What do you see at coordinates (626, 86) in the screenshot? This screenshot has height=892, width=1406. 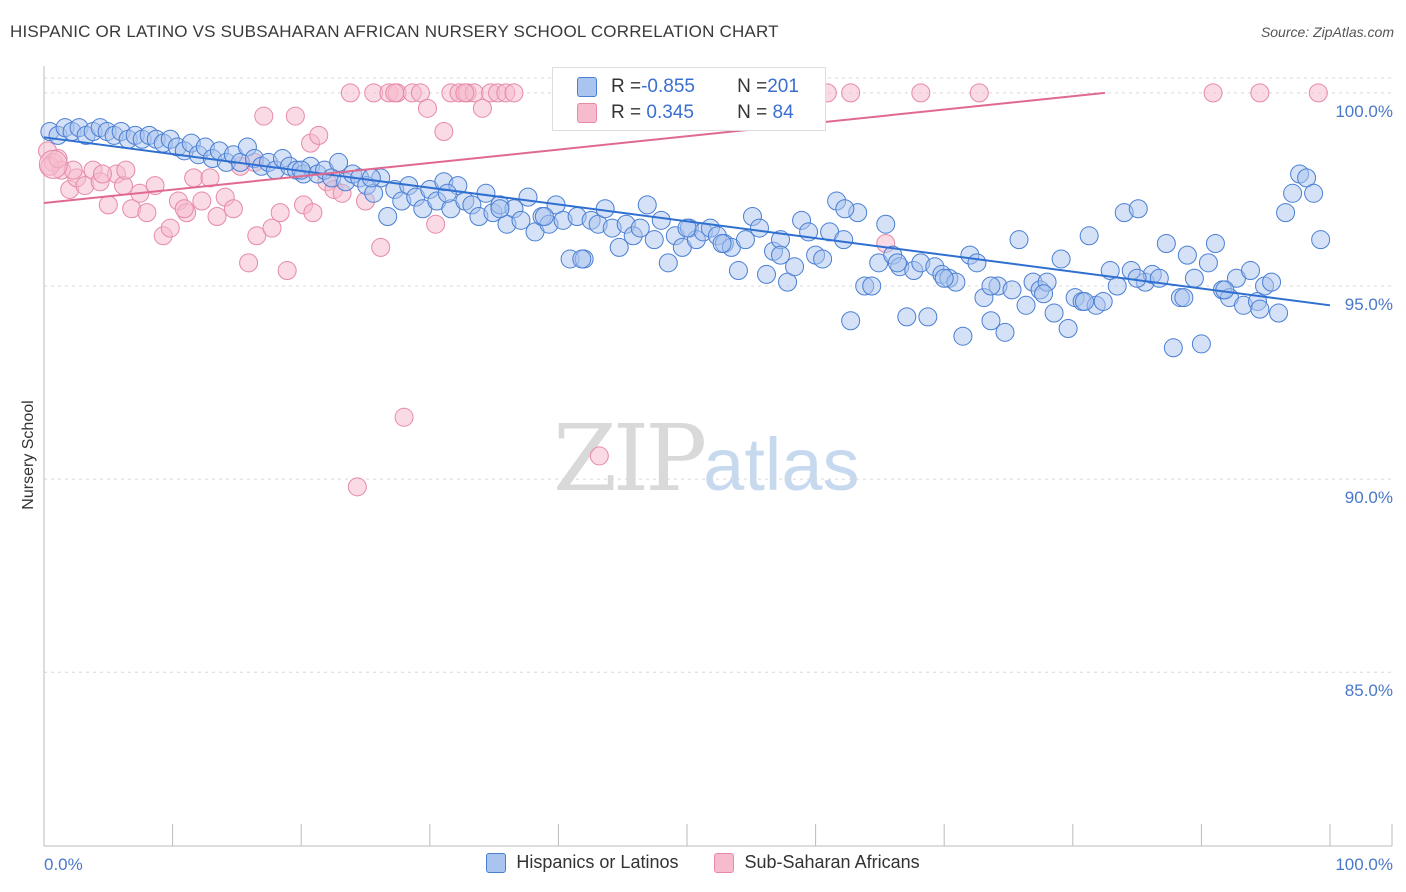 I see `legend-r-label: R =` at bounding box center [626, 86].